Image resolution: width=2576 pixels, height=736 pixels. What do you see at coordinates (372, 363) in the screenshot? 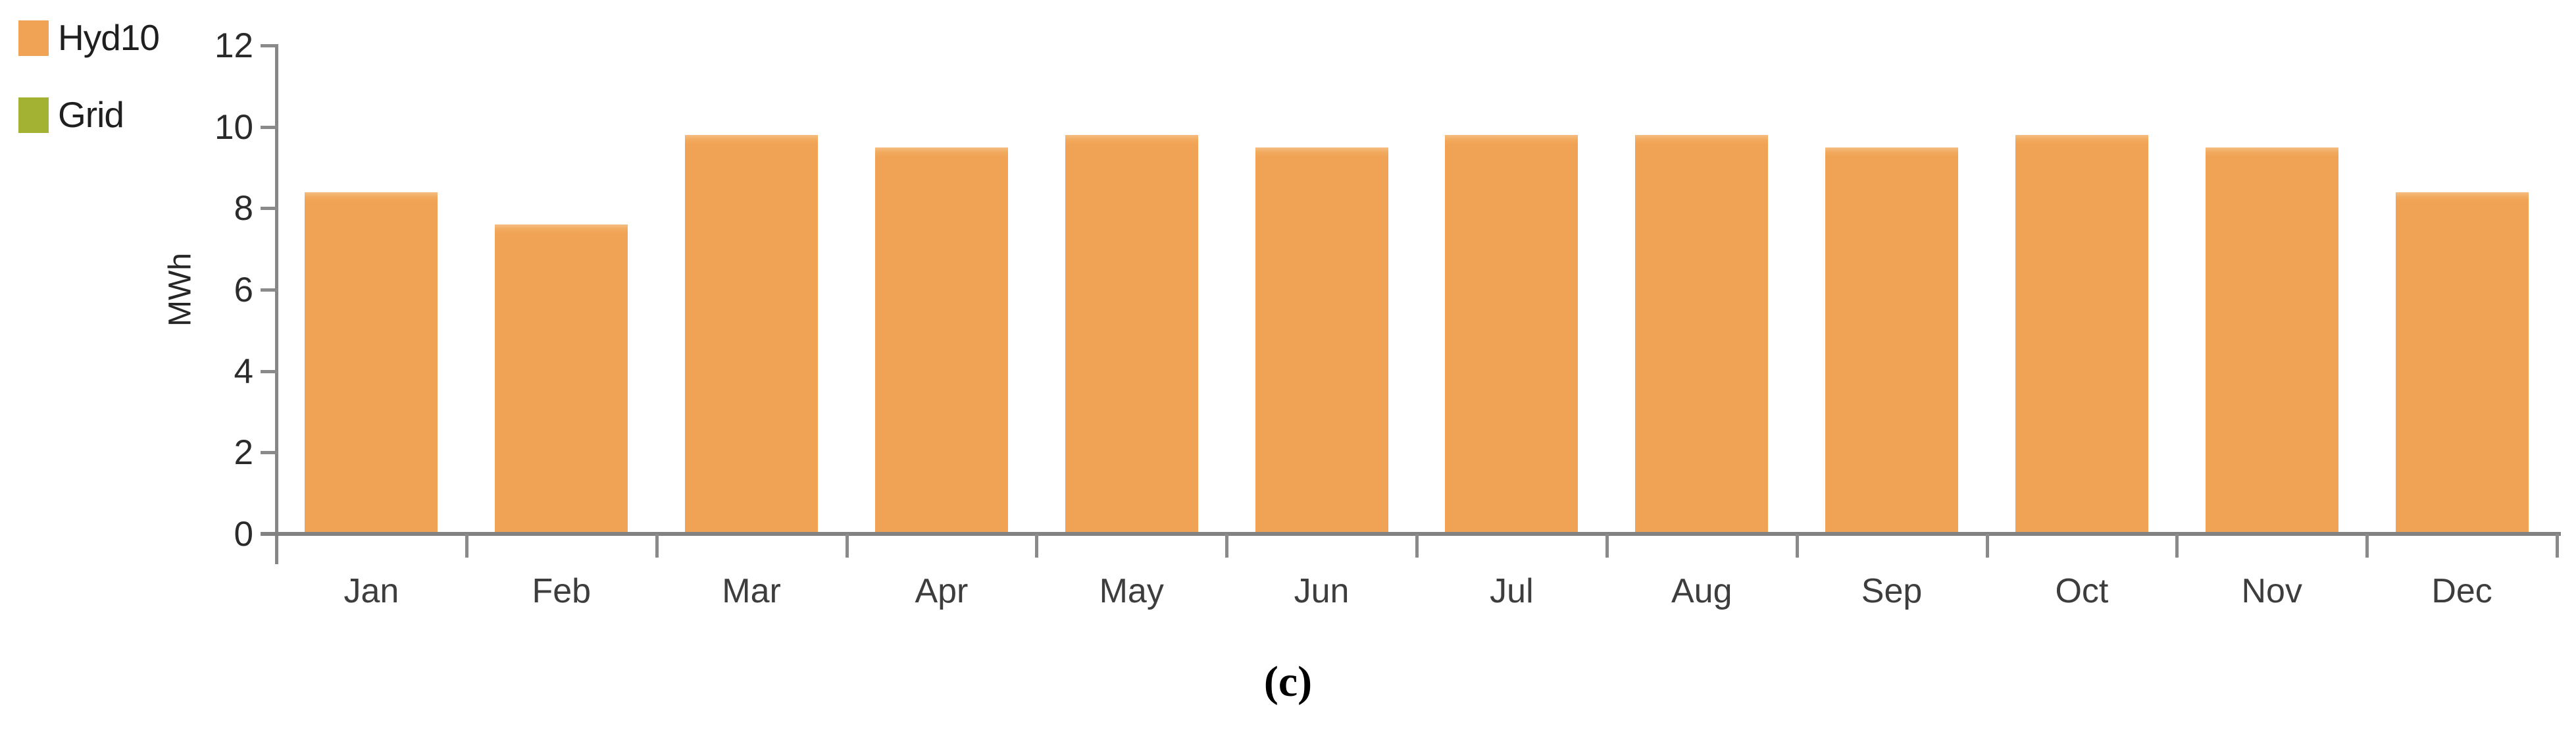
I see `bar-hyd10-jan` at bounding box center [372, 363].